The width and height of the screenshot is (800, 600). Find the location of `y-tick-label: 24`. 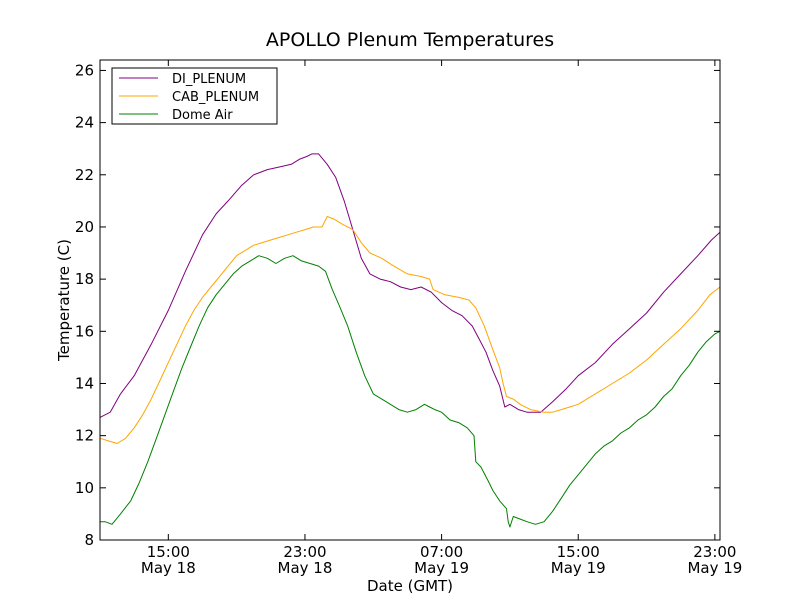

y-tick-label: 24 is located at coordinates (84, 123).